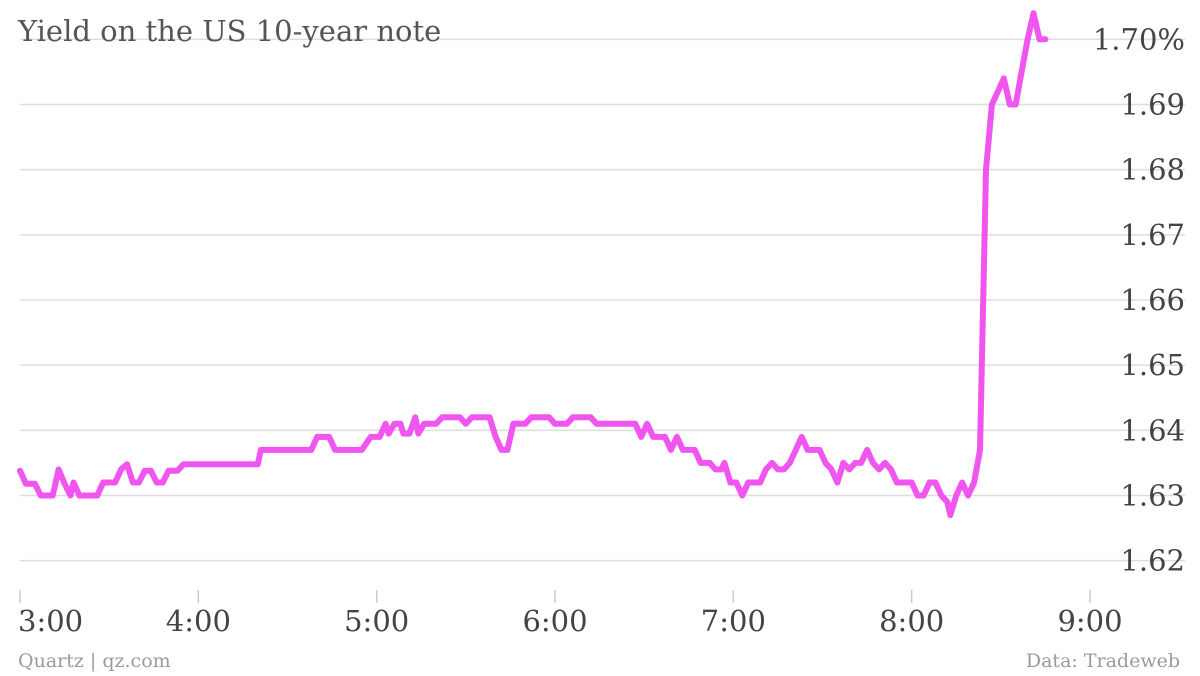  What do you see at coordinates (1152, 365) in the screenshot?
I see `y-tick-label: 1.65` at bounding box center [1152, 365].